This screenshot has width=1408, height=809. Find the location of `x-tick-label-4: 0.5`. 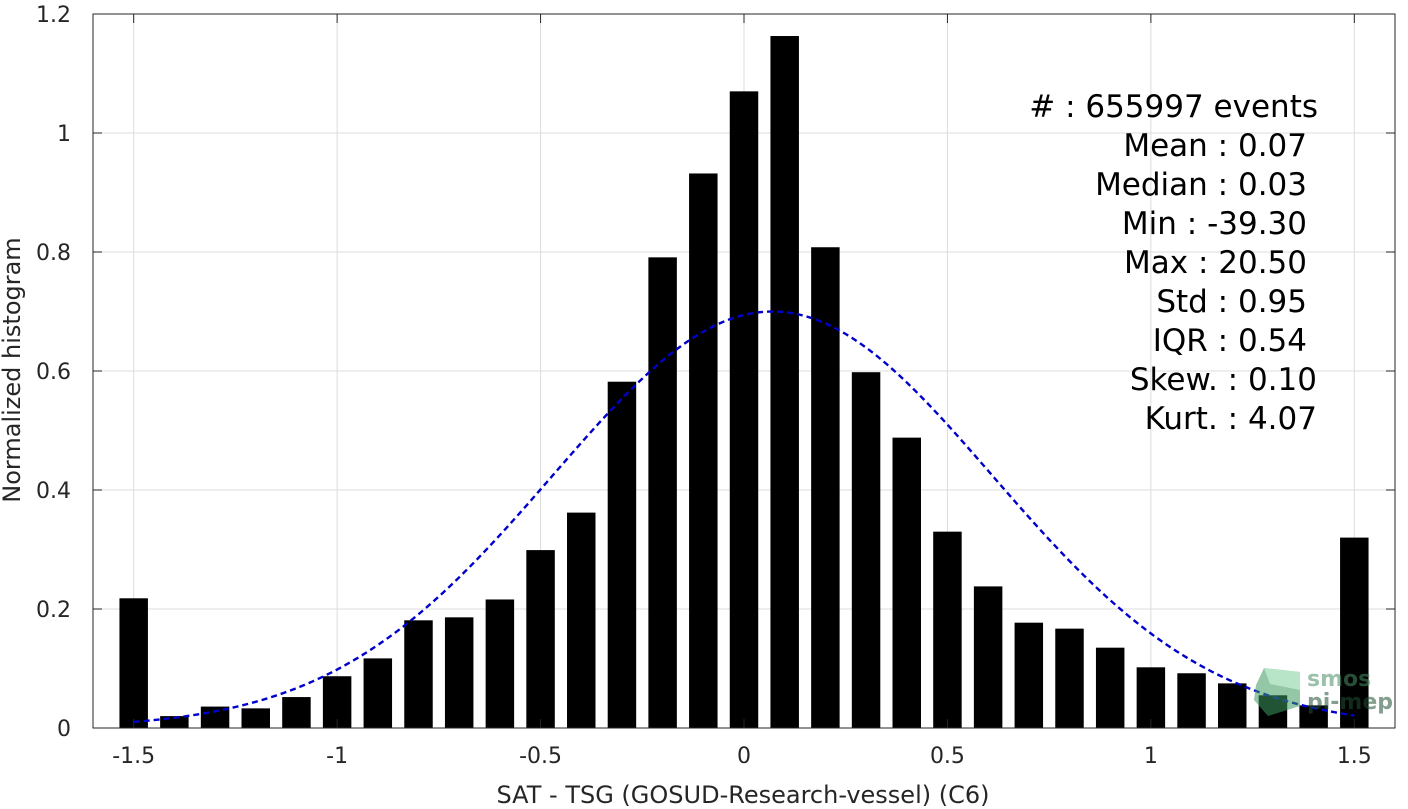

x-tick-label-4: 0.5 is located at coordinates (947, 756).